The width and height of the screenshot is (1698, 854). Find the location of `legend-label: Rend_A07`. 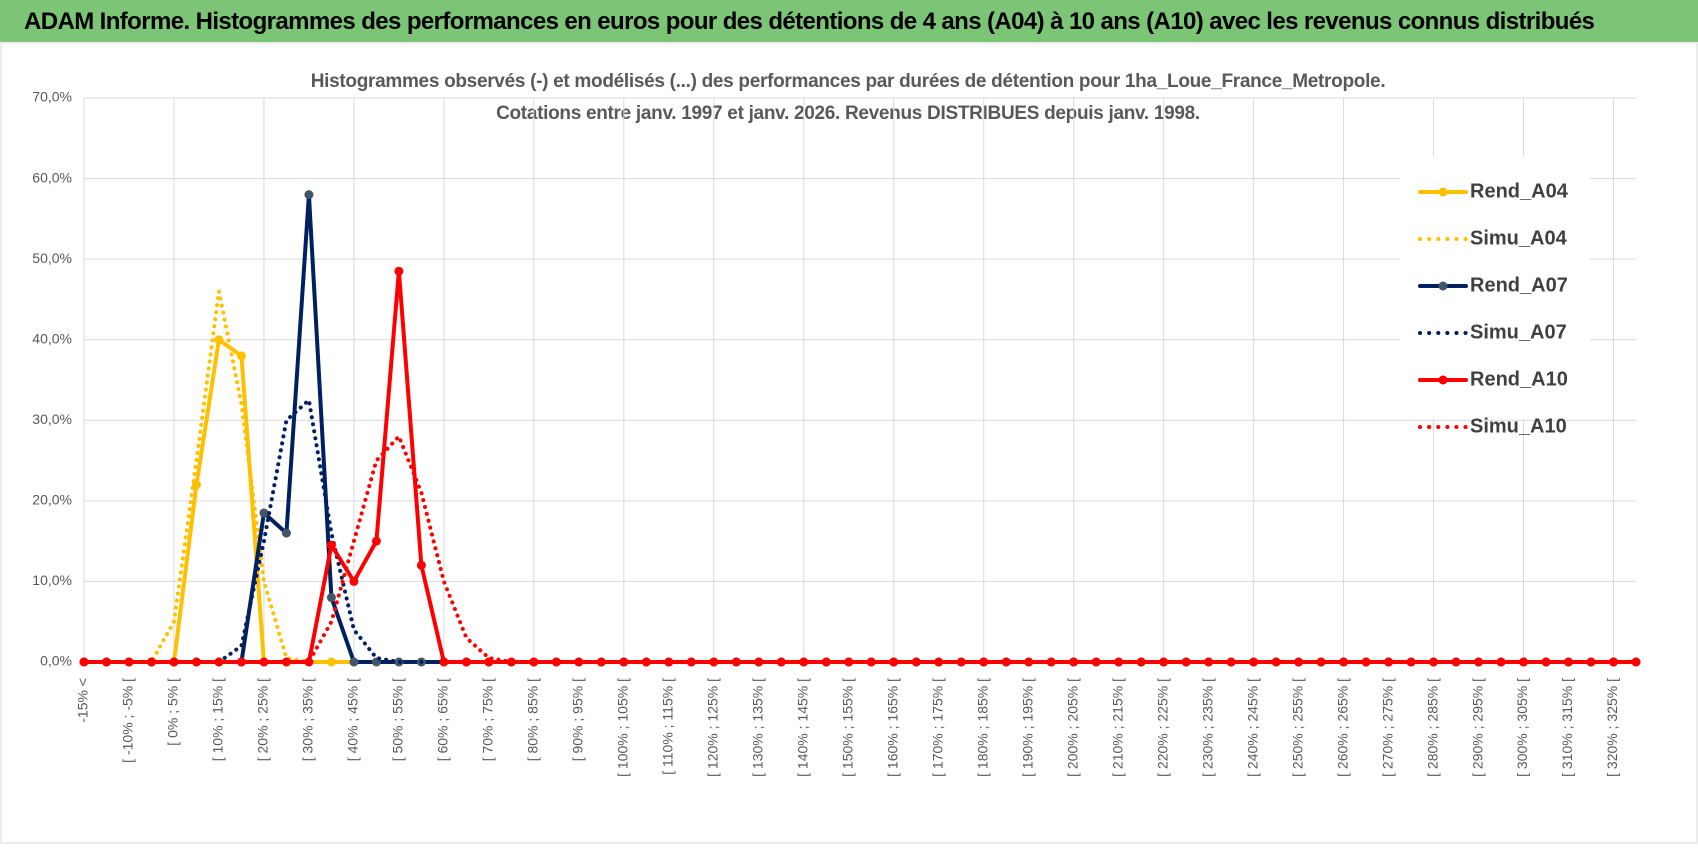

legend-label: Rend_A07 is located at coordinates (1519, 285).